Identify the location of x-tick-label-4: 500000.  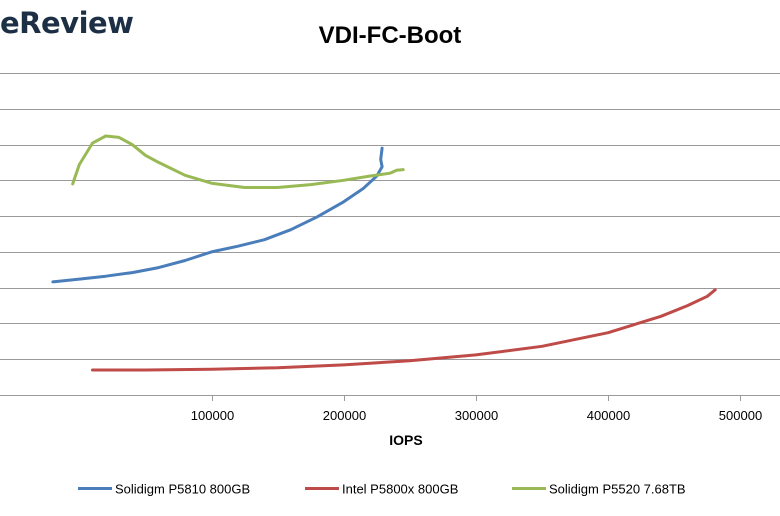
(740, 415).